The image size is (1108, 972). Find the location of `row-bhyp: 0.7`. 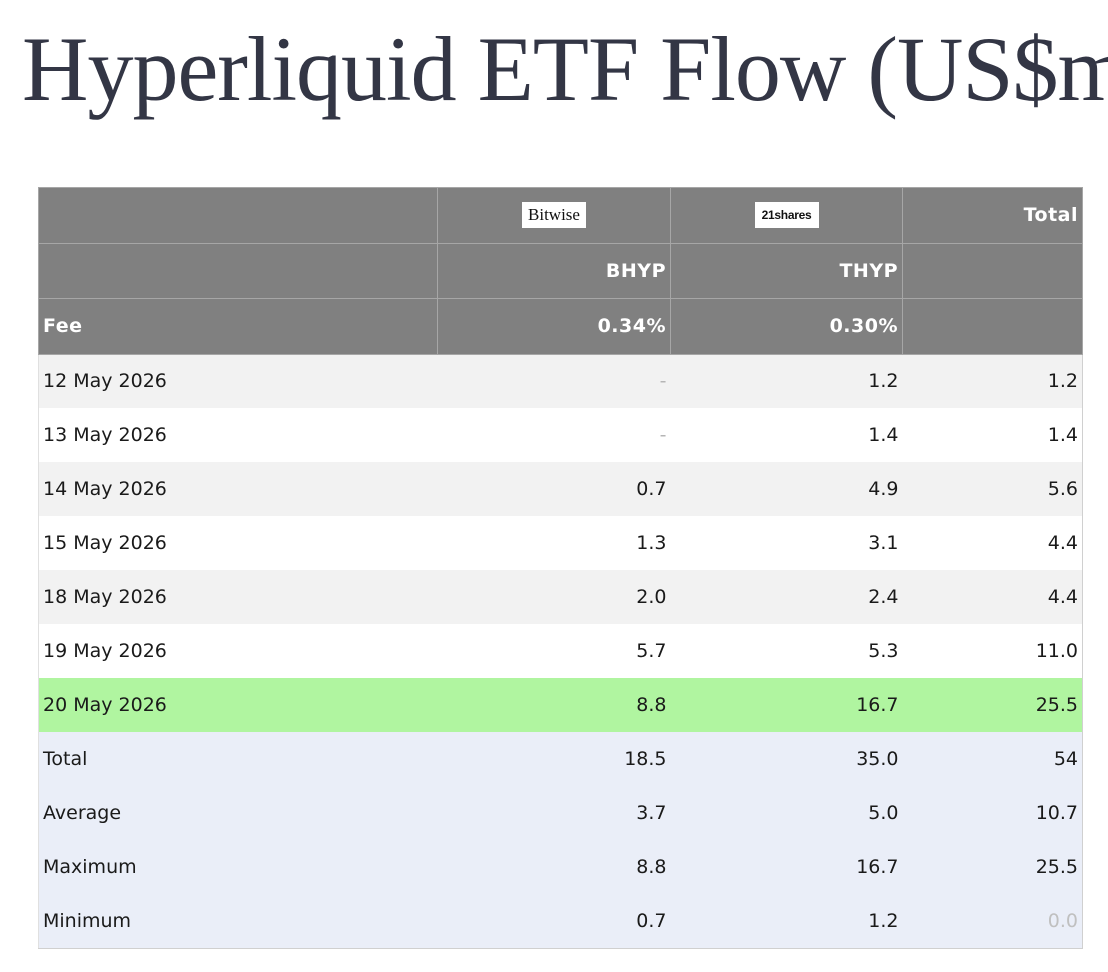

row-bhyp: 0.7 is located at coordinates (554, 489).